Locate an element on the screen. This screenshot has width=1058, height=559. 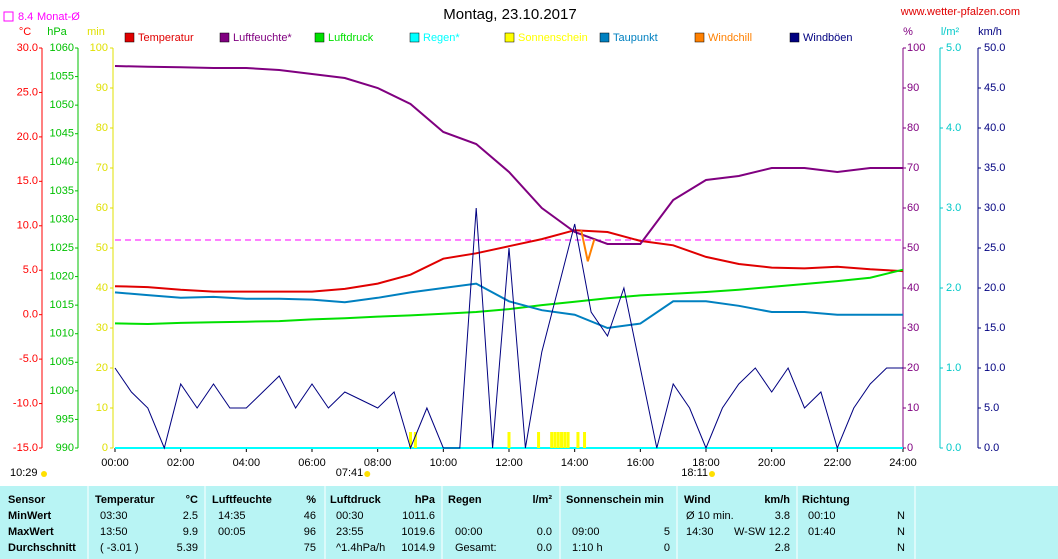
y-tick-label: 70 is located at coordinates (102, 168).